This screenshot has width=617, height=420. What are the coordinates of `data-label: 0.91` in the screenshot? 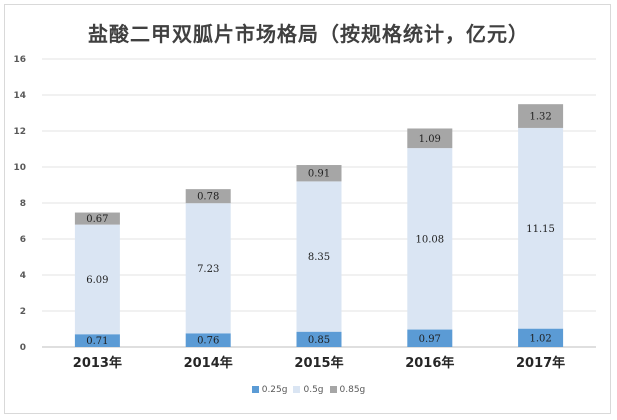 It's located at (319, 174).